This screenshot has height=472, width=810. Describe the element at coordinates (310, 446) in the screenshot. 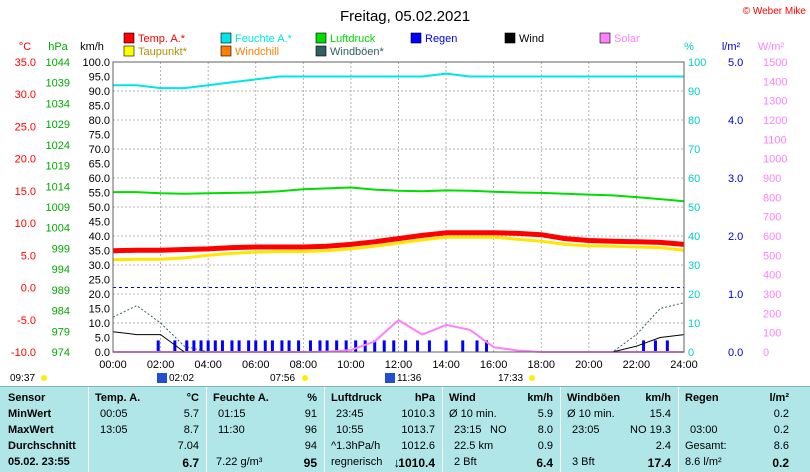

I see `avg-feuchte: 94` at that location.